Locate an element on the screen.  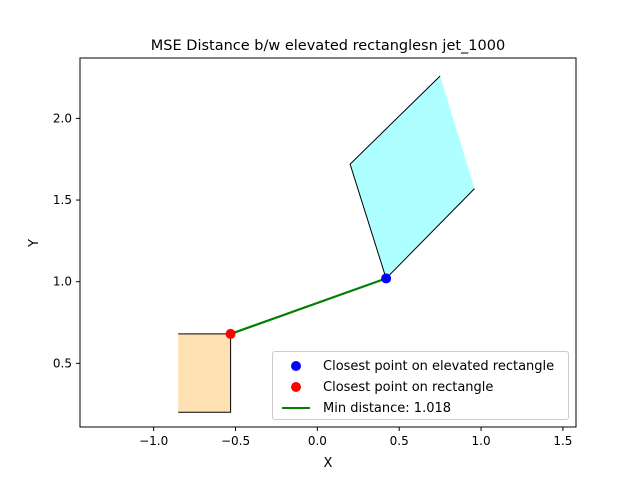
elevated-rectangle-fill is located at coordinates (412, 177).